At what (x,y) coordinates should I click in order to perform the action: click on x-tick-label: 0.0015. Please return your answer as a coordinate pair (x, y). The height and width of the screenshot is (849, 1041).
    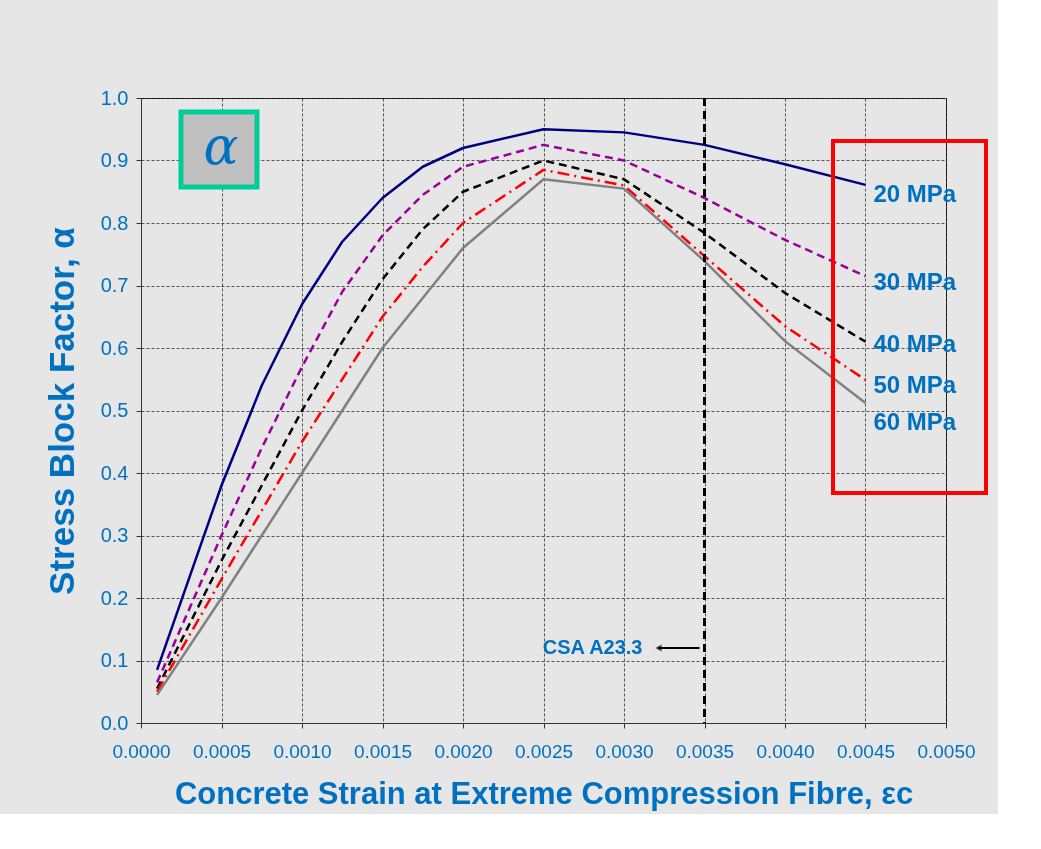
    Looking at the image, I should click on (383, 751).